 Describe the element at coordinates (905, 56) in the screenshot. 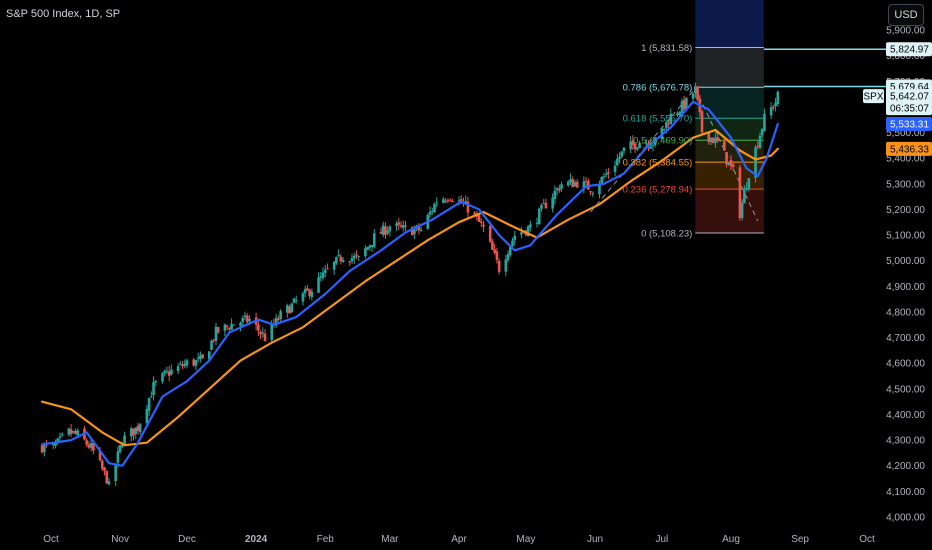

I see `price-tick-label: 5,800.00` at that location.